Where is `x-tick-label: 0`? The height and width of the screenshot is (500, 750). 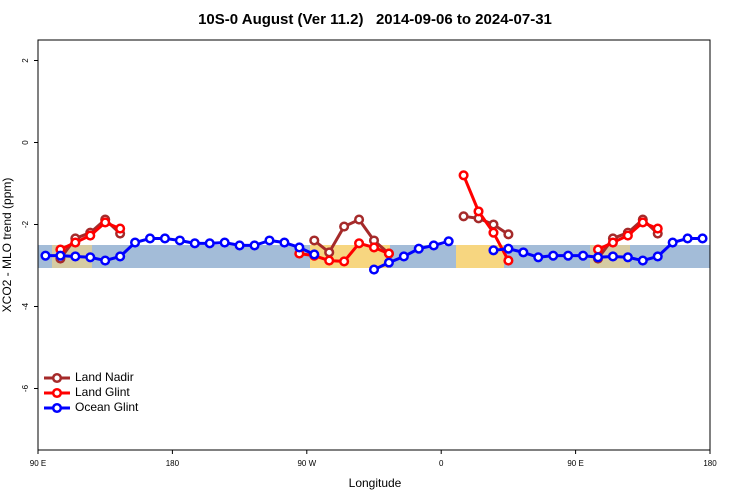
x-tick-label: 0 is located at coordinates (441, 463).